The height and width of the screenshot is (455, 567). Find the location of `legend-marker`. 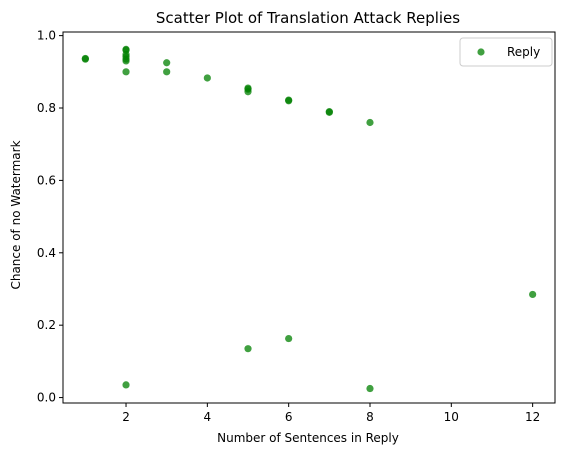

legend-marker is located at coordinates (481, 52).